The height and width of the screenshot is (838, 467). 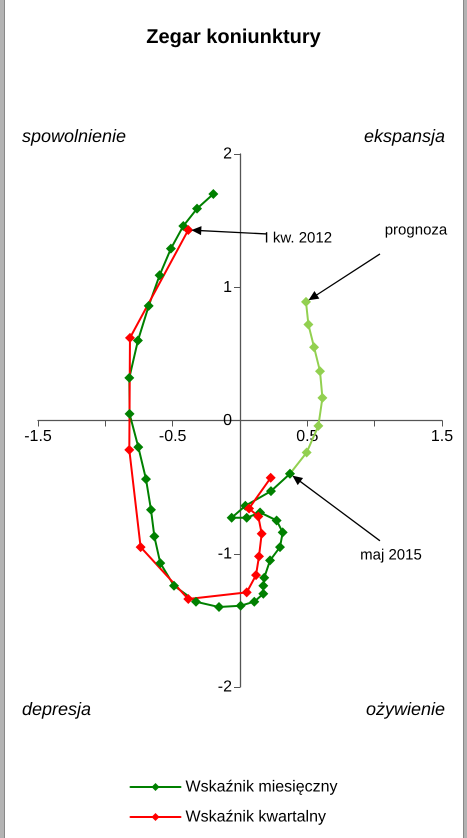 I want to click on chart-title: Zegar koniunktury, so click(x=234, y=37).